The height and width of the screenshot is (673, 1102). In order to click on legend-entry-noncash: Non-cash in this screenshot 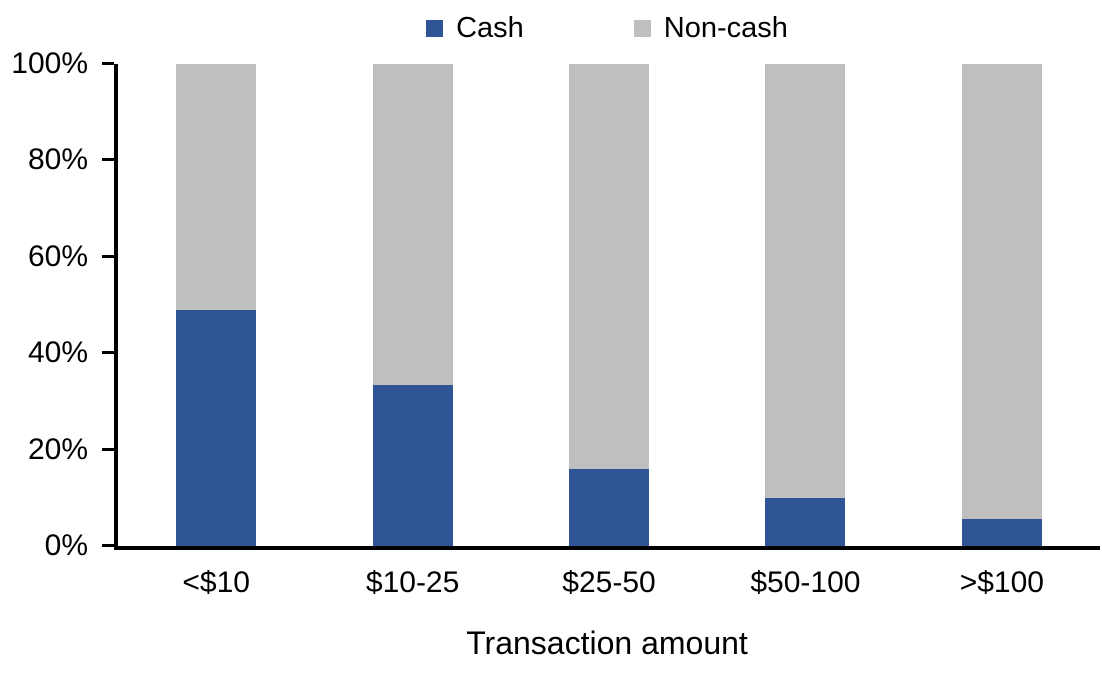, I will do `click(710, 28)`.